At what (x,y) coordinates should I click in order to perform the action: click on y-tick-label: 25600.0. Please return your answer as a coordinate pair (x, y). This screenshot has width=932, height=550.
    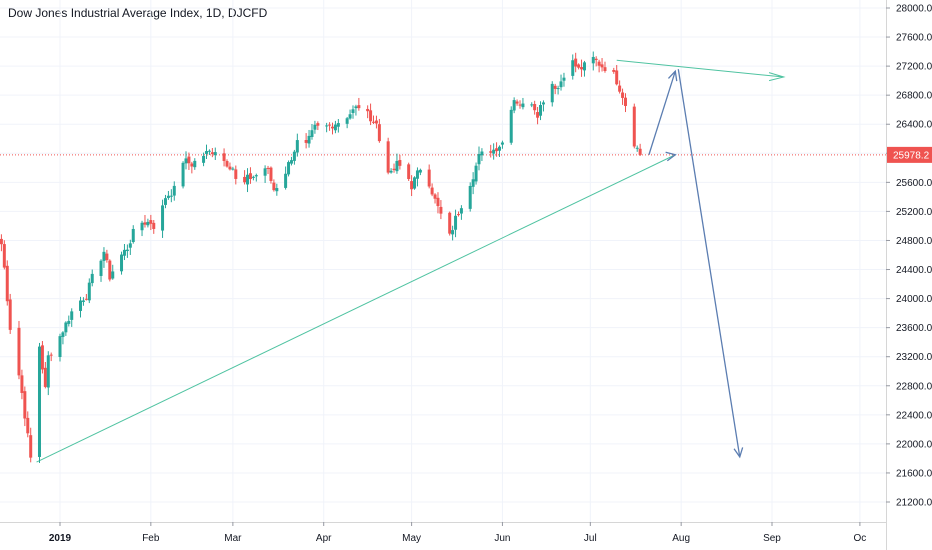
    Looking at the image, I should click on (914, 183).